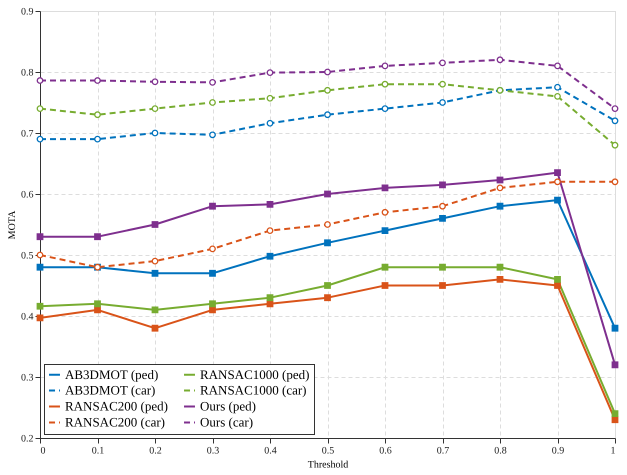 The image size is (627, 475). Describe the element at coordinates (27, 73) in the screenshot. I see `y-tick-label: 0.8` at that location.